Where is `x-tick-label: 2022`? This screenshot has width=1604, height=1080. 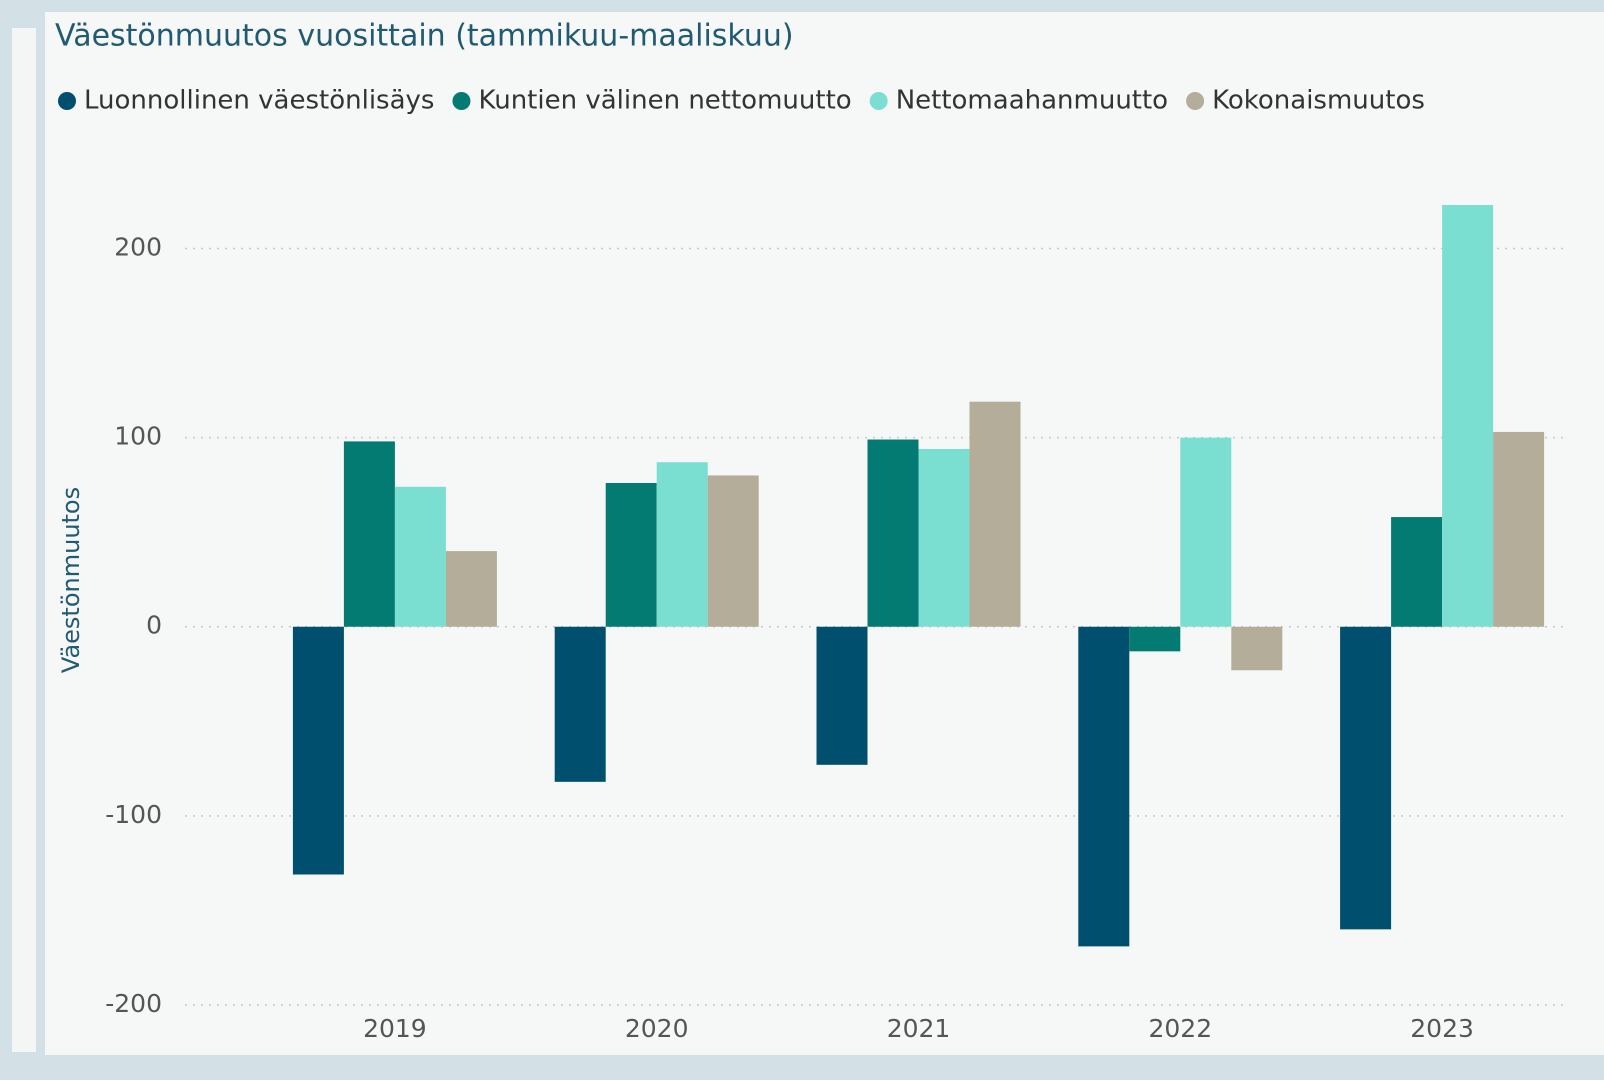
x-tick-label: 2022 is located at coordinates (1180, 1028).